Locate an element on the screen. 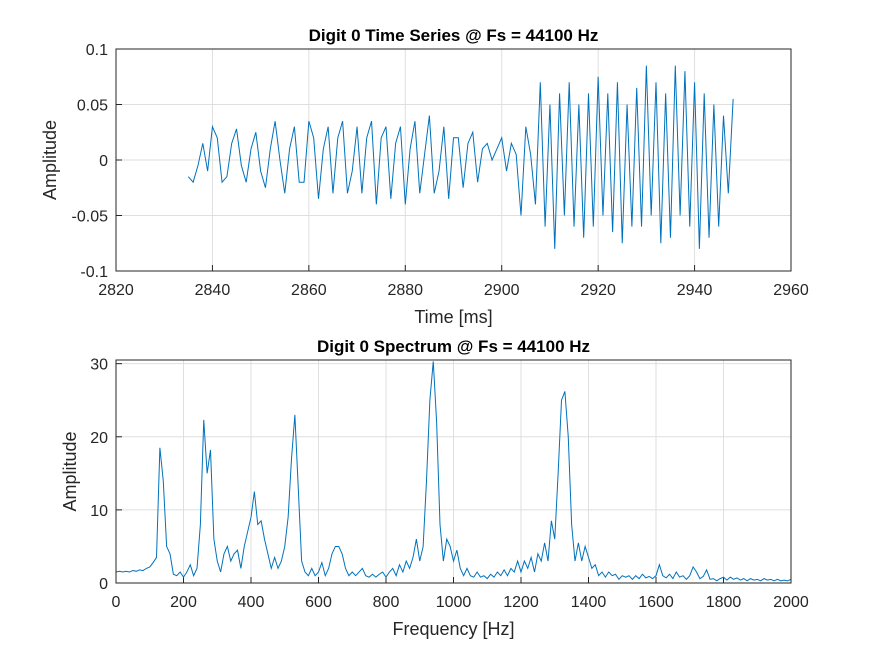 This screenshot has width=875, height=661. y-tick-label: -0.05 is located at coordinates (90, 217).